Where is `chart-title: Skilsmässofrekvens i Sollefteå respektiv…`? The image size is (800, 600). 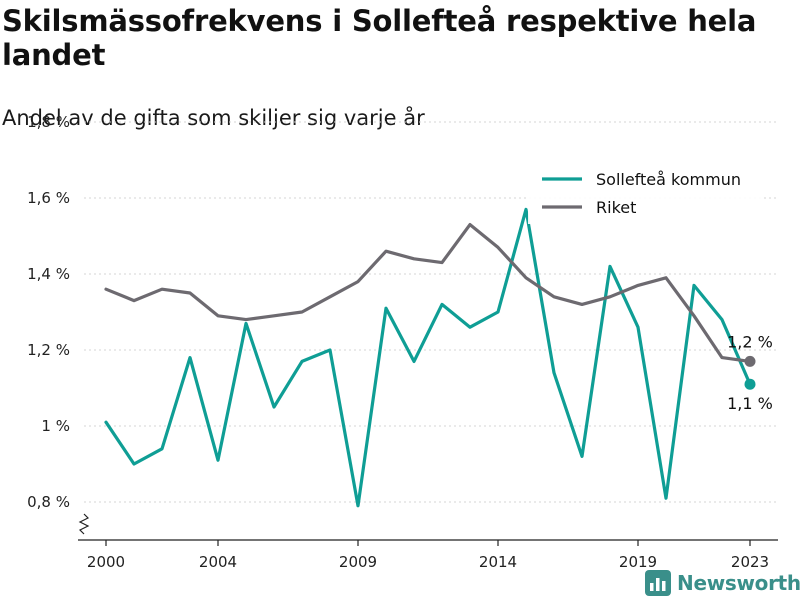 chart-title: Skilsmässofrekvens i Sollefteå respektiv… is located at coordinates (379, 38).